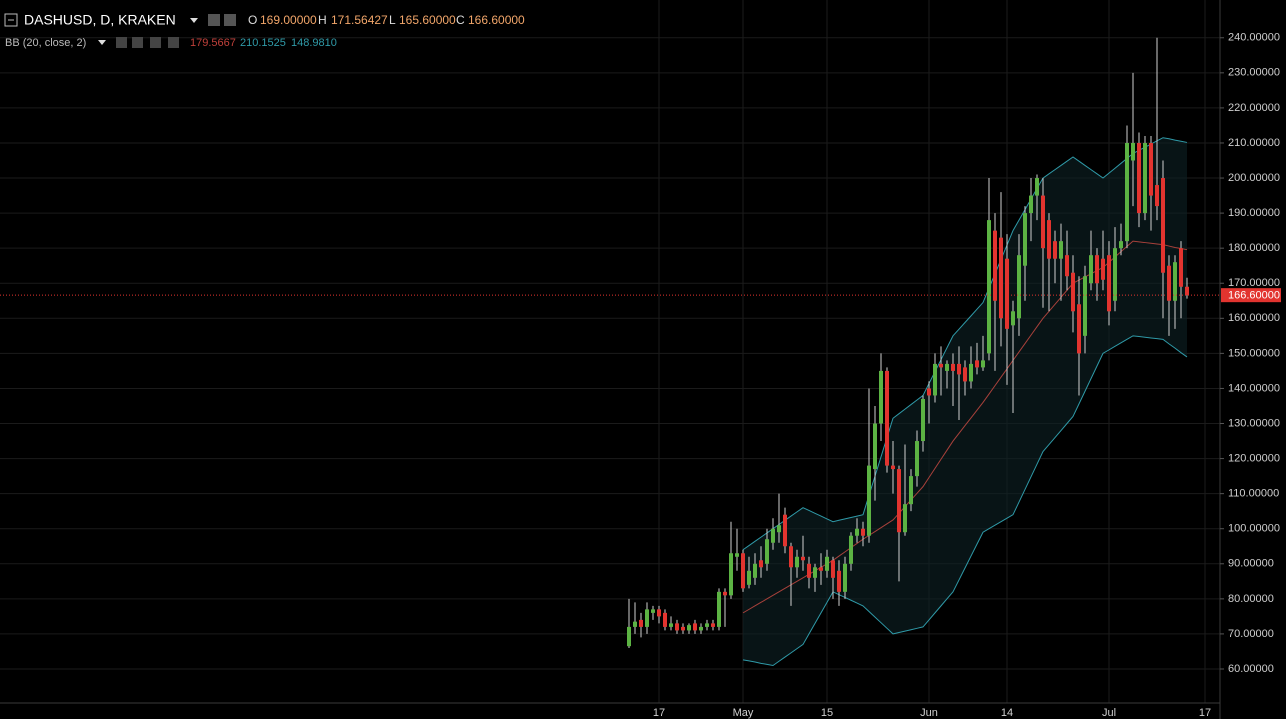  I want to click on collapse-icon, so click(11, 20).